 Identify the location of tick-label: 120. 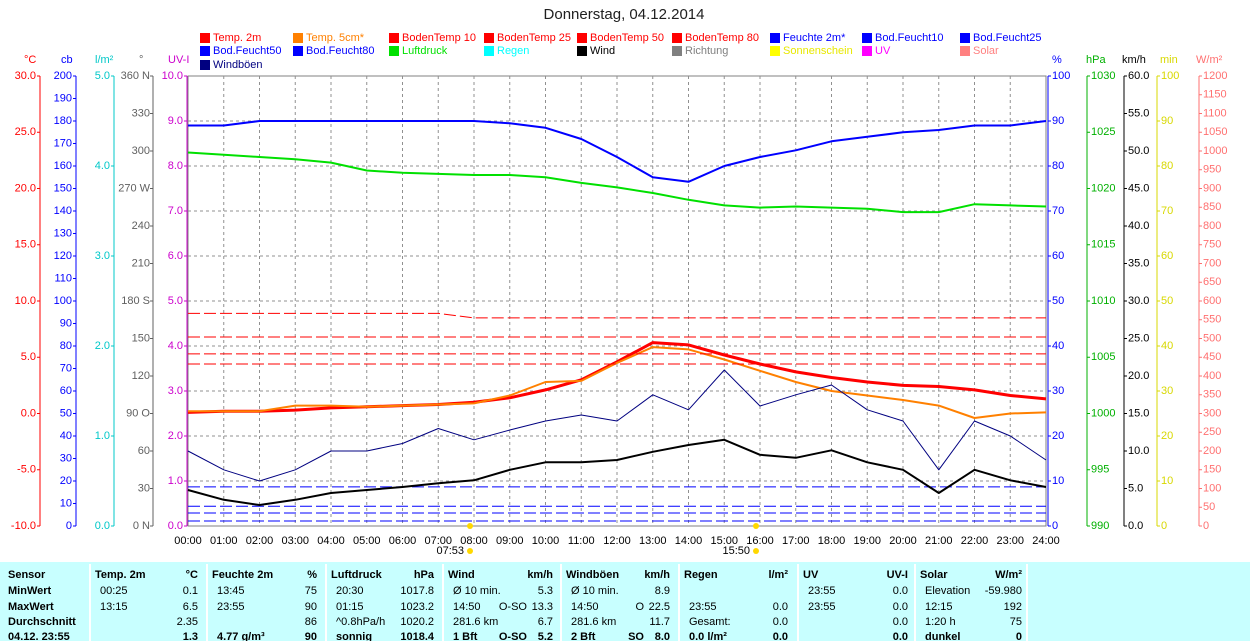
(141, 376).